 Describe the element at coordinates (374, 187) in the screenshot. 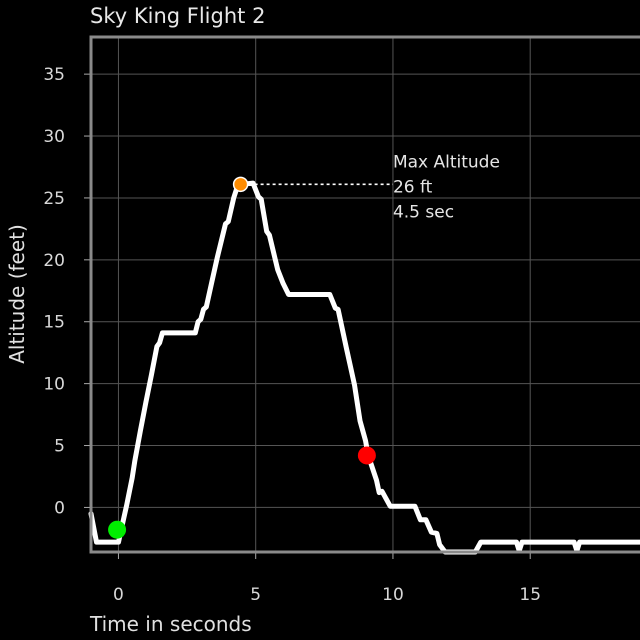

I see `annotation: Max Altitude 26 ft 4.5 sec` at that location.